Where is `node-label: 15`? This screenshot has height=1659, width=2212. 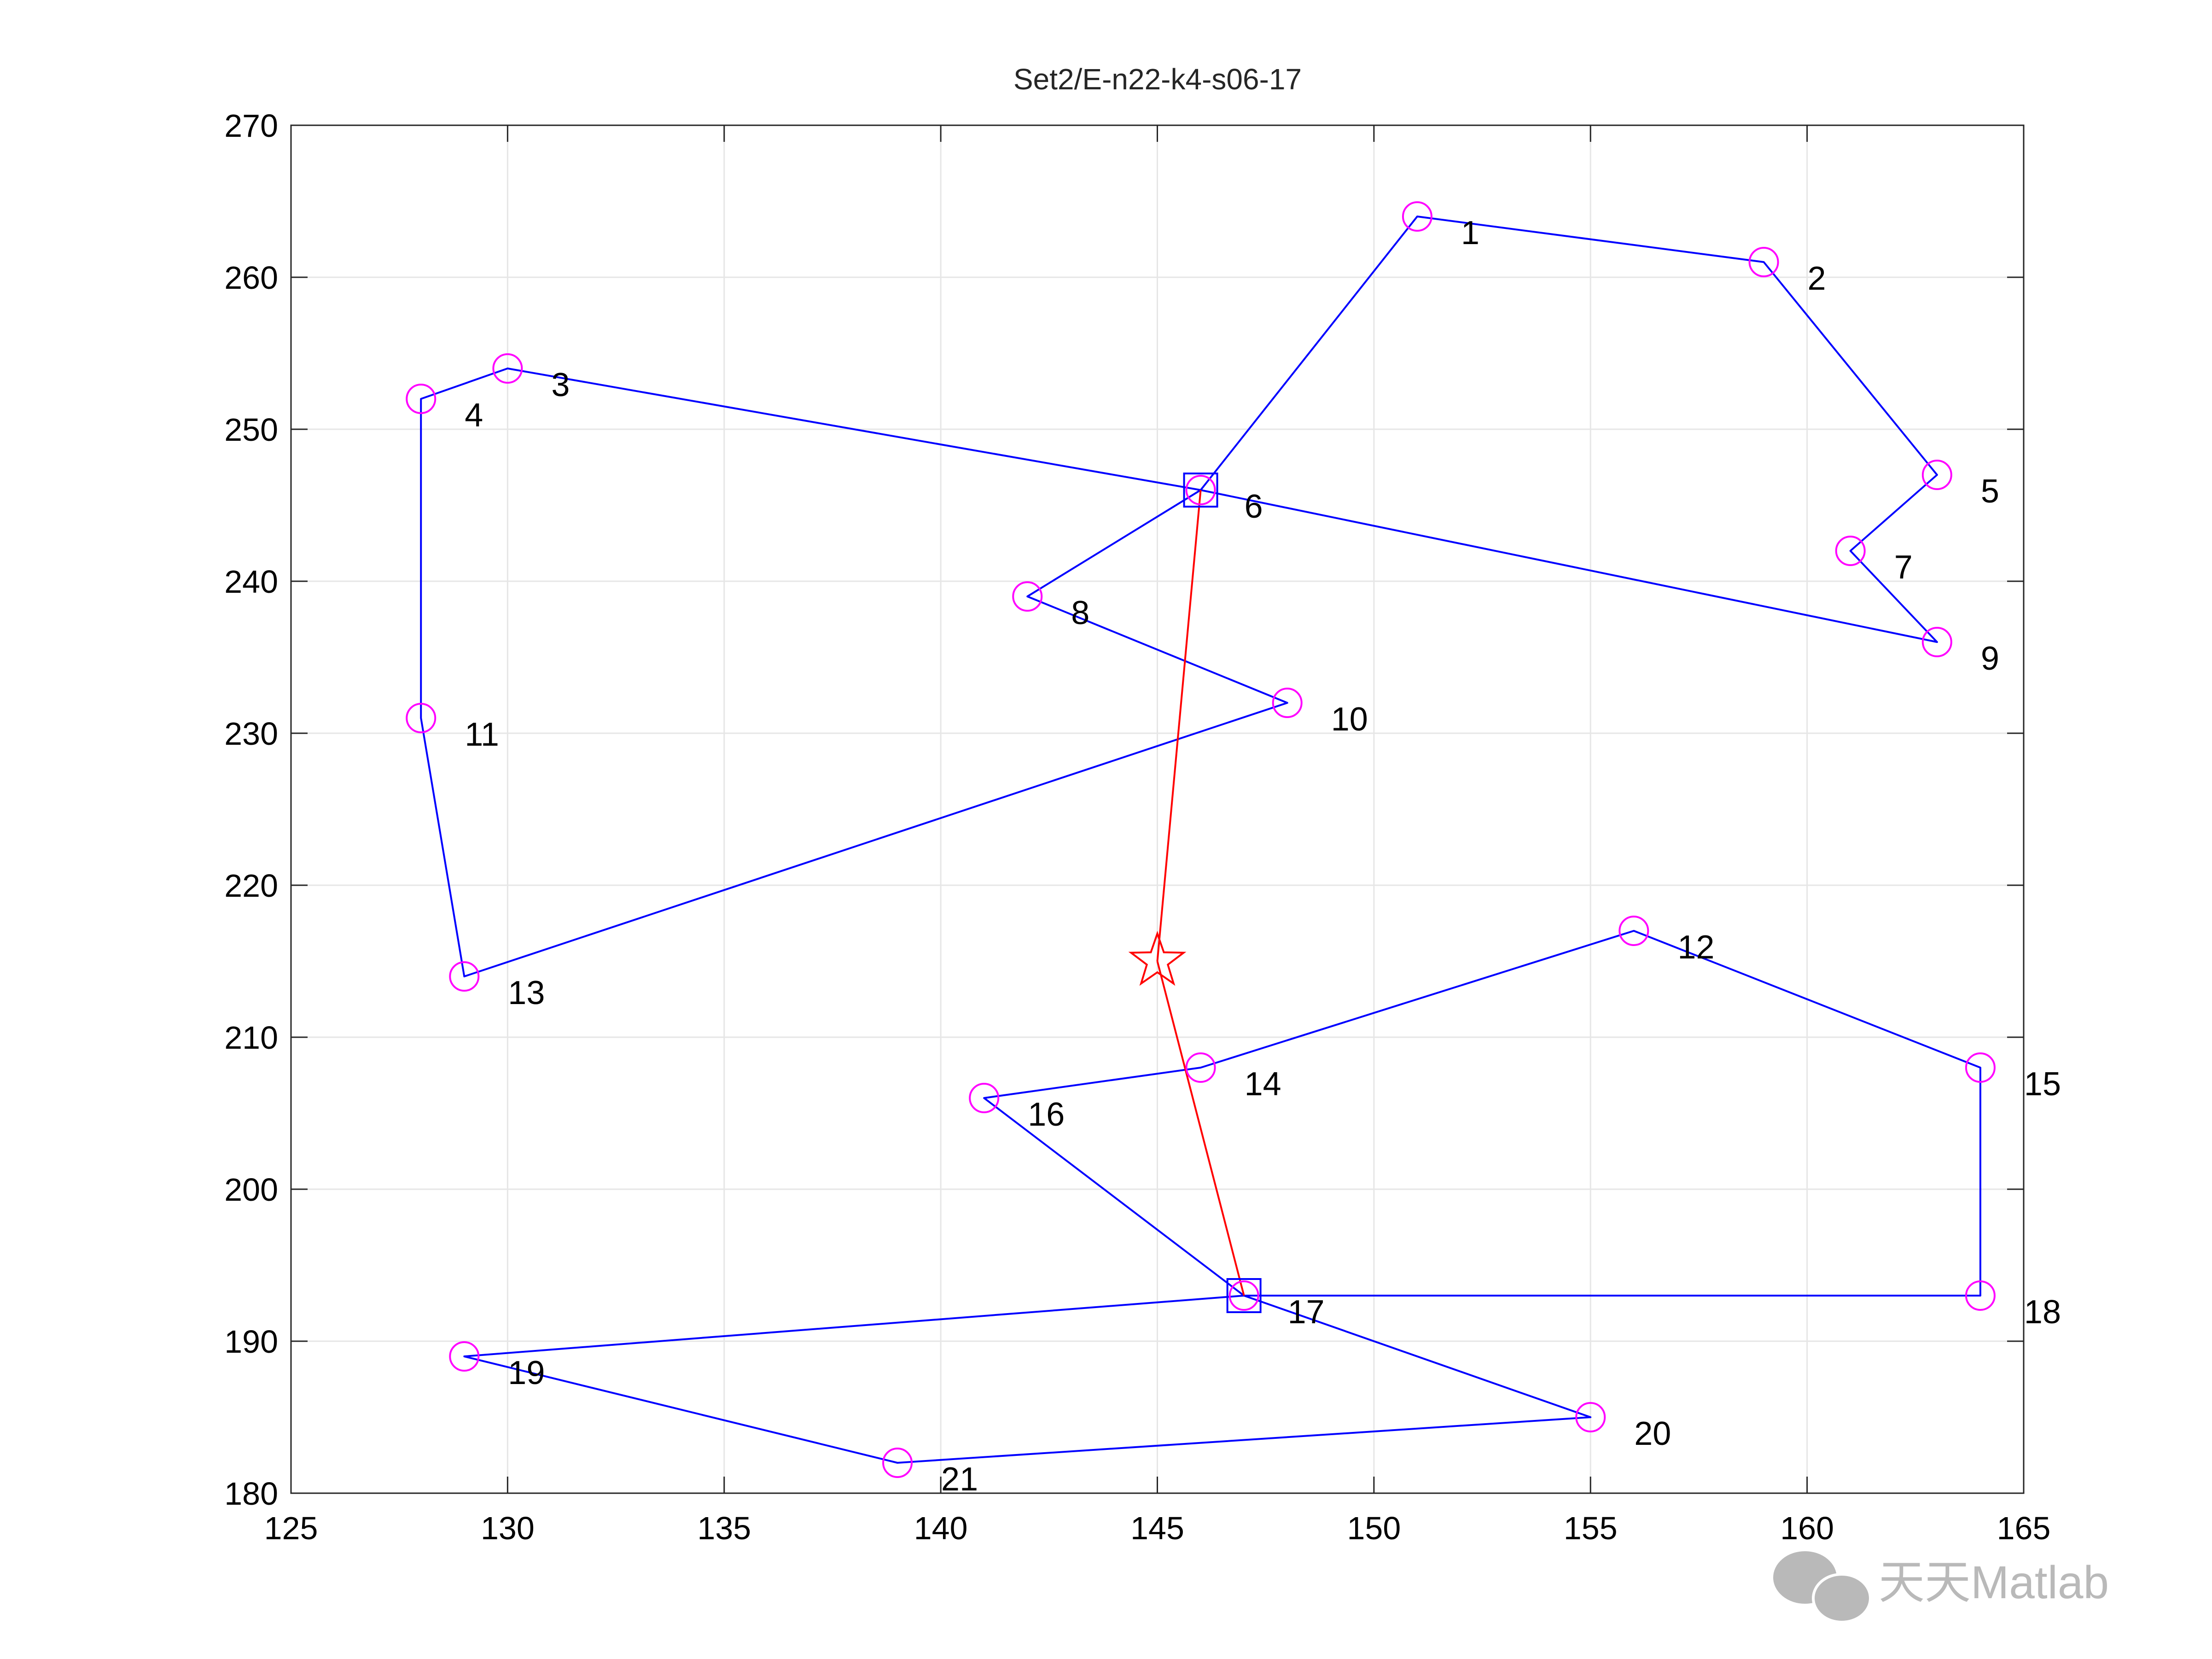 node-label: 15 is located at coordinates (2043, 1084).